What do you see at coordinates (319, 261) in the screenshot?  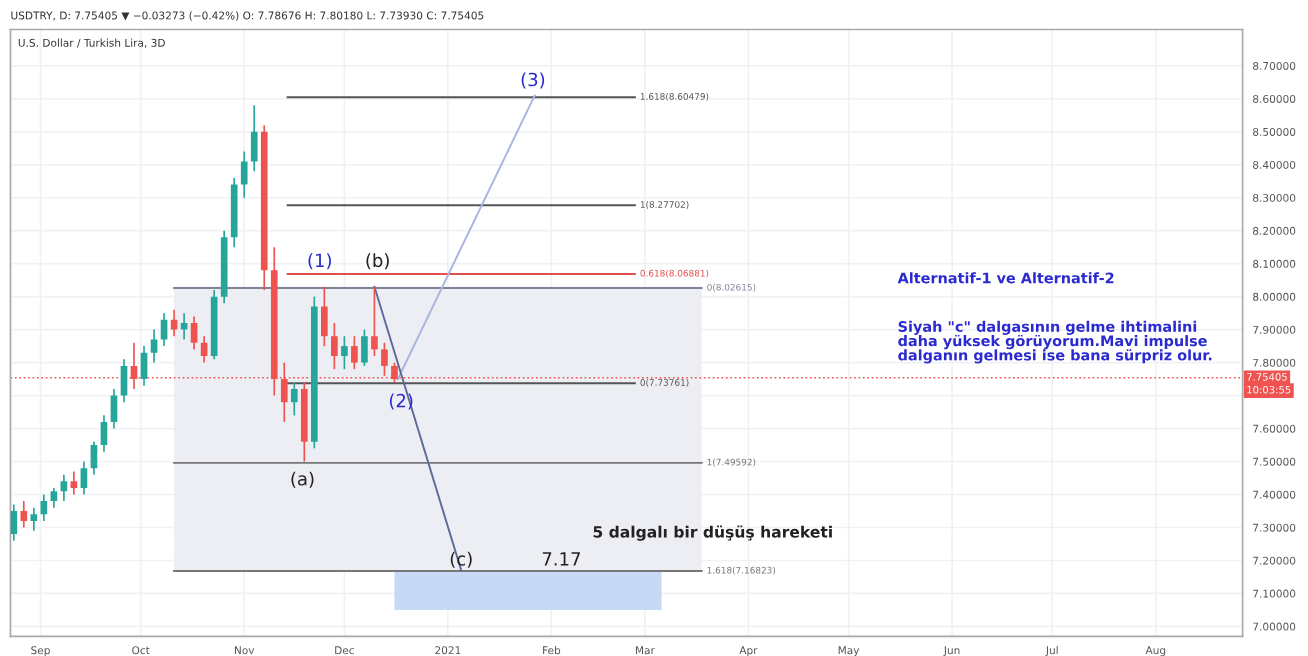 I see `annotation: (1)` at bounding box center [319, 261].